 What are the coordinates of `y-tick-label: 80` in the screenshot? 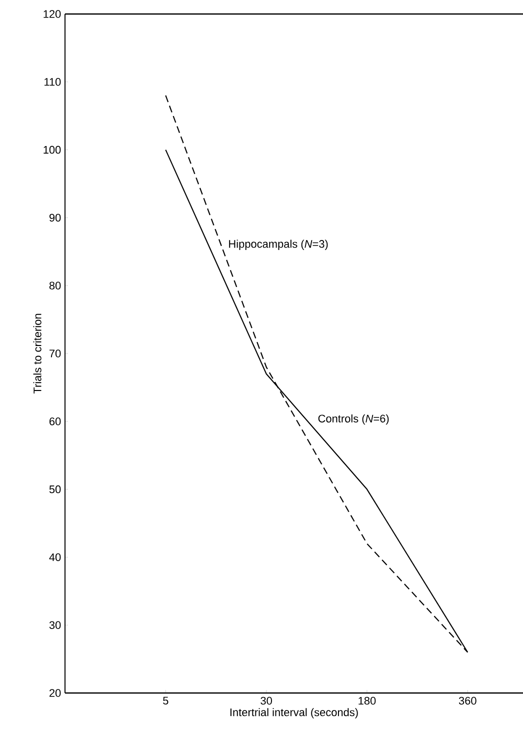 It's located at (55, 286).